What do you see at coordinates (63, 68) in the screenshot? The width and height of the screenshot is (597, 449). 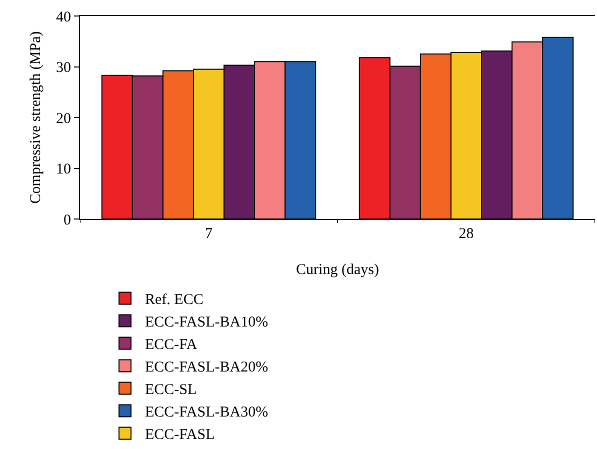 I see `y-tick-label: 30` at bounding box center [63, 68].